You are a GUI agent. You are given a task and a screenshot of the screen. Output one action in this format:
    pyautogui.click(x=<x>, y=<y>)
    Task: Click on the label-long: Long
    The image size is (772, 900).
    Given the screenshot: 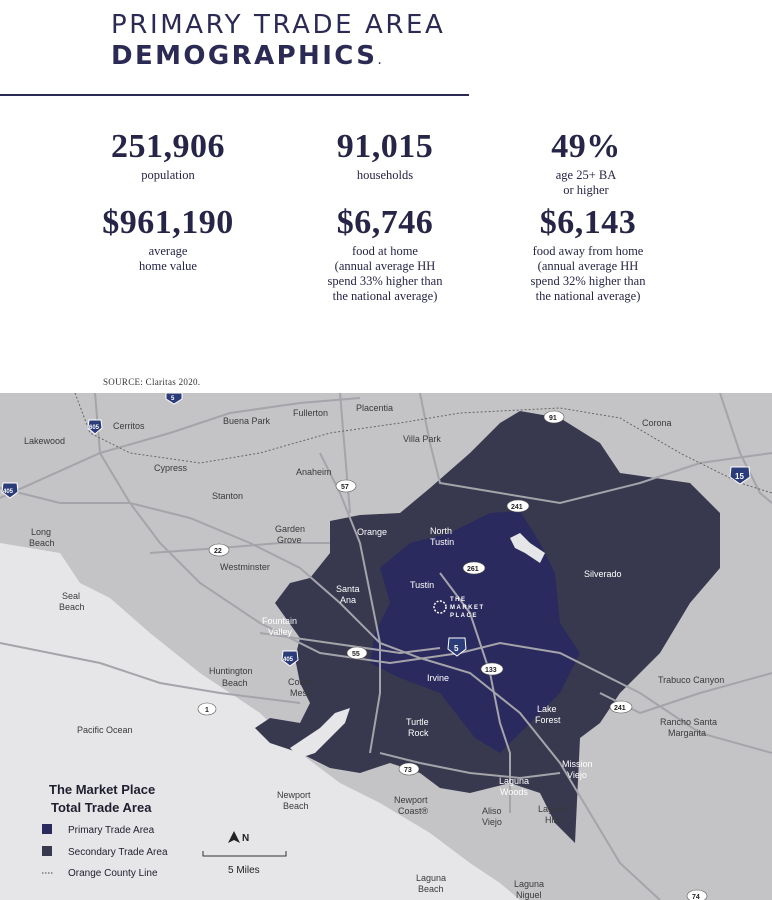 What is the action you would take?
    pyautogui.click(x=41, y=532)
    